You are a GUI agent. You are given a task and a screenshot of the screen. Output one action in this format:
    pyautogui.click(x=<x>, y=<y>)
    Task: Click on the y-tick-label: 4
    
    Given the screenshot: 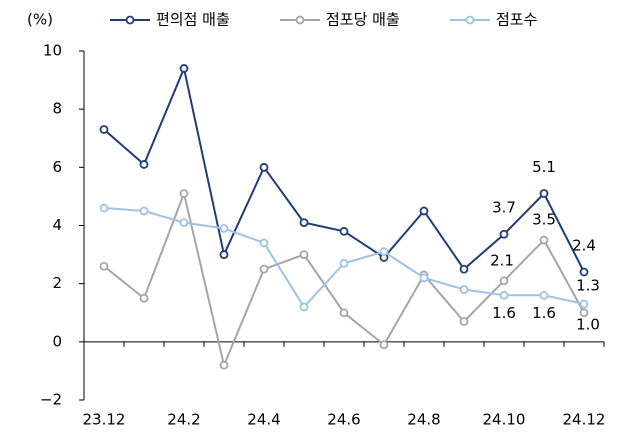 What is the action you would take?
    pyautogui.click(x=57, y=225)
    